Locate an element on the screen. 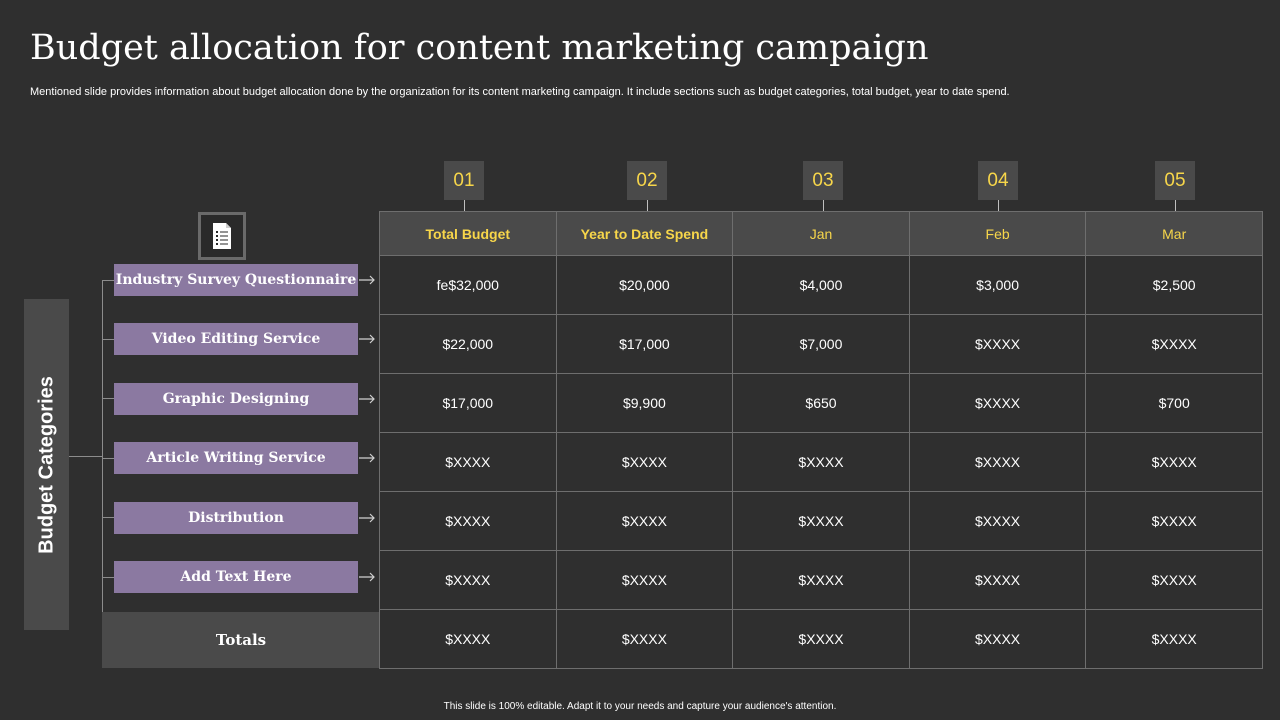 The height and width of the screenshot is (720, 1280). table-cell: $2,500 is located at coordinates (1174, 285).